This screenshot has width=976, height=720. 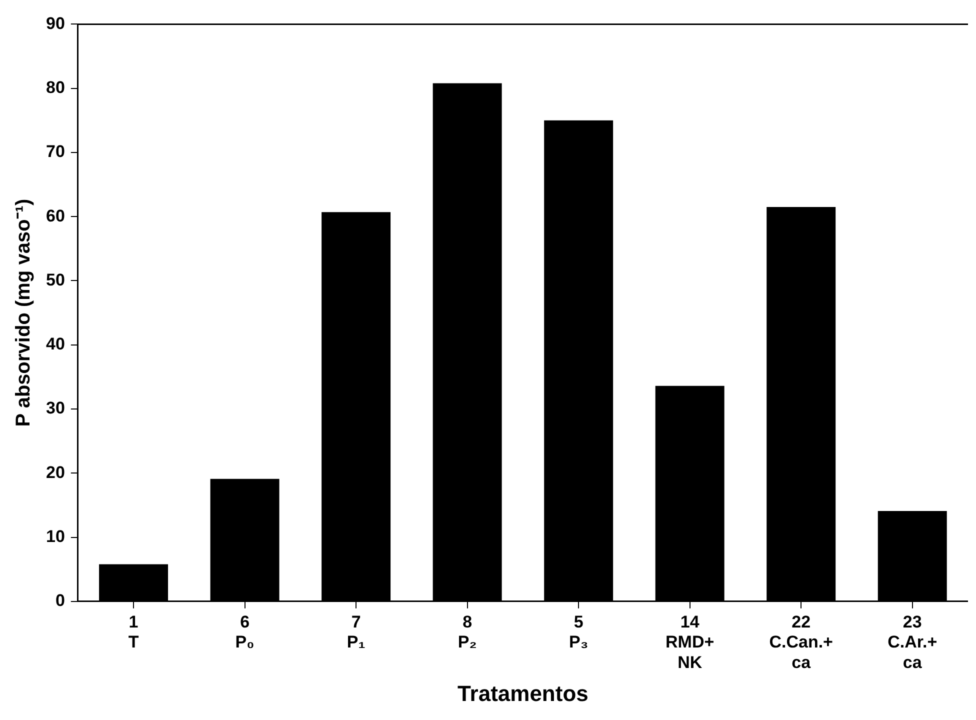 I want to click on x-tick-label: 7 P₁, so click(x=356, y=632).